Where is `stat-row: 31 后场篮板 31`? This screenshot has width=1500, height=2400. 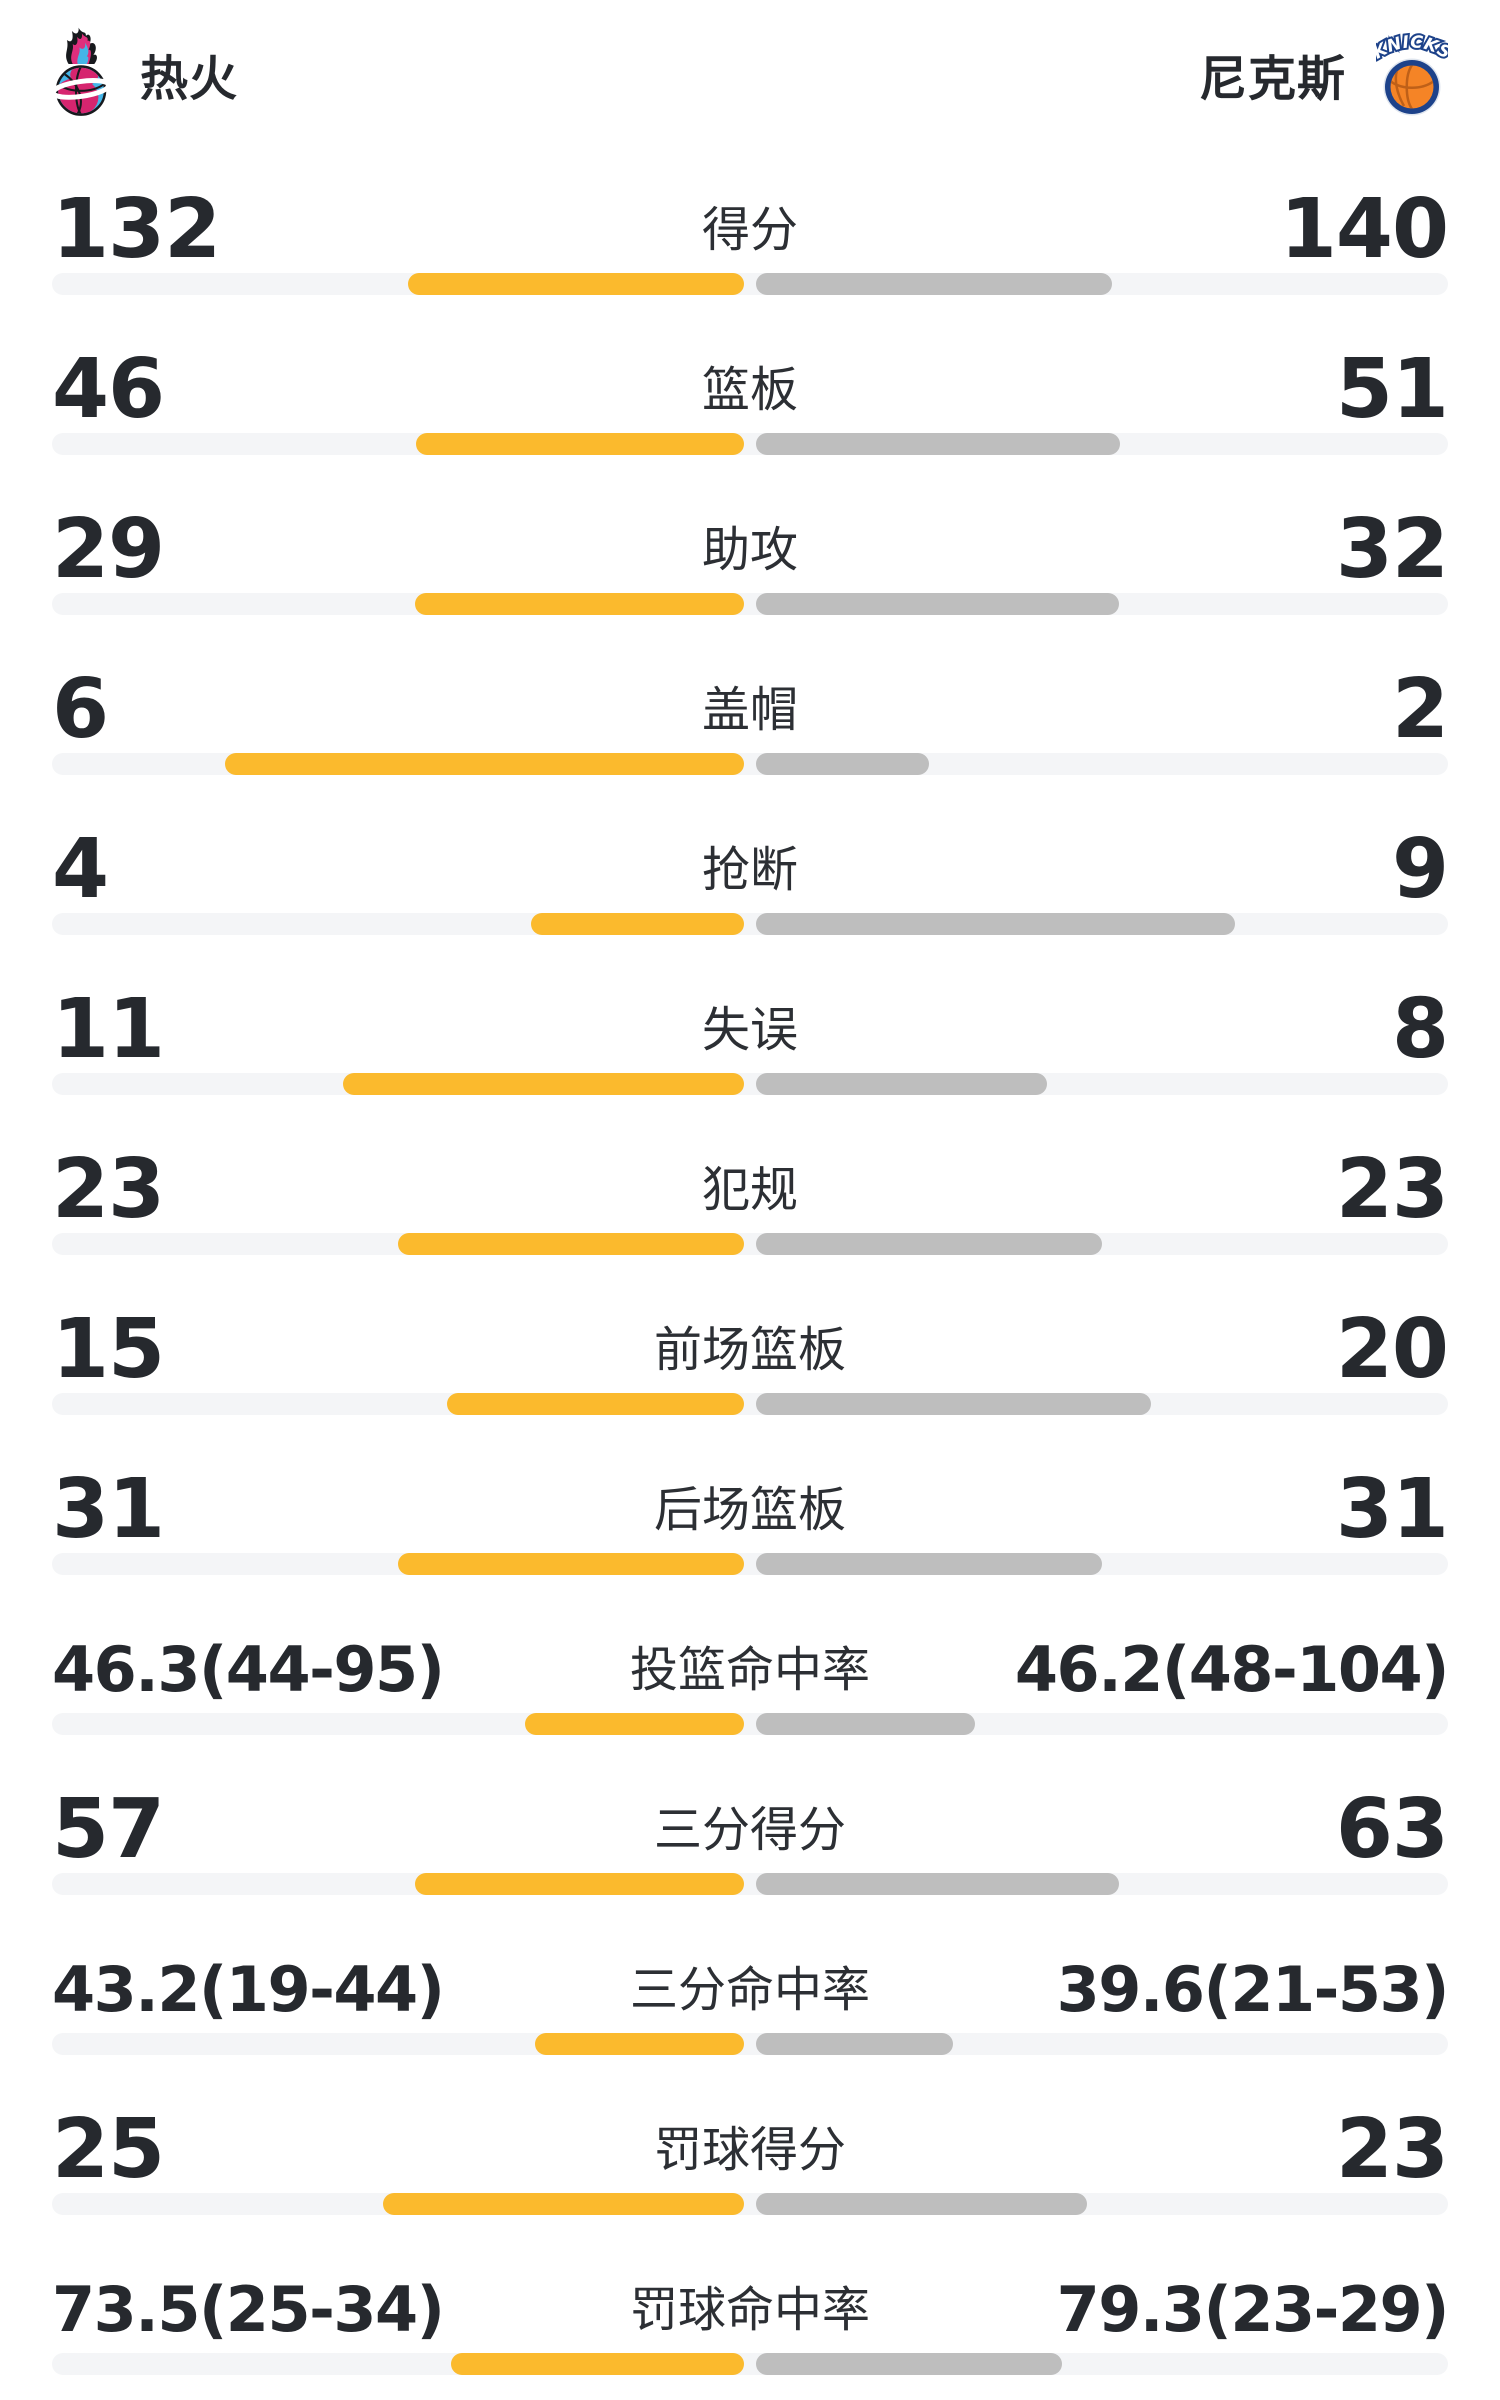
stat-row: 31 后场篮板 31 is located at coordinates (750, 1510).